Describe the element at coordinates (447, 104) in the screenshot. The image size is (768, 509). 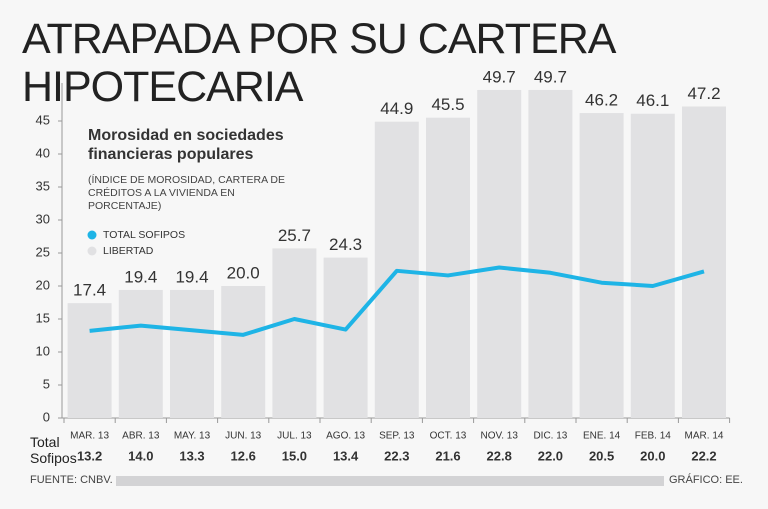
I see `bar-value-label: 45.5` at that location.